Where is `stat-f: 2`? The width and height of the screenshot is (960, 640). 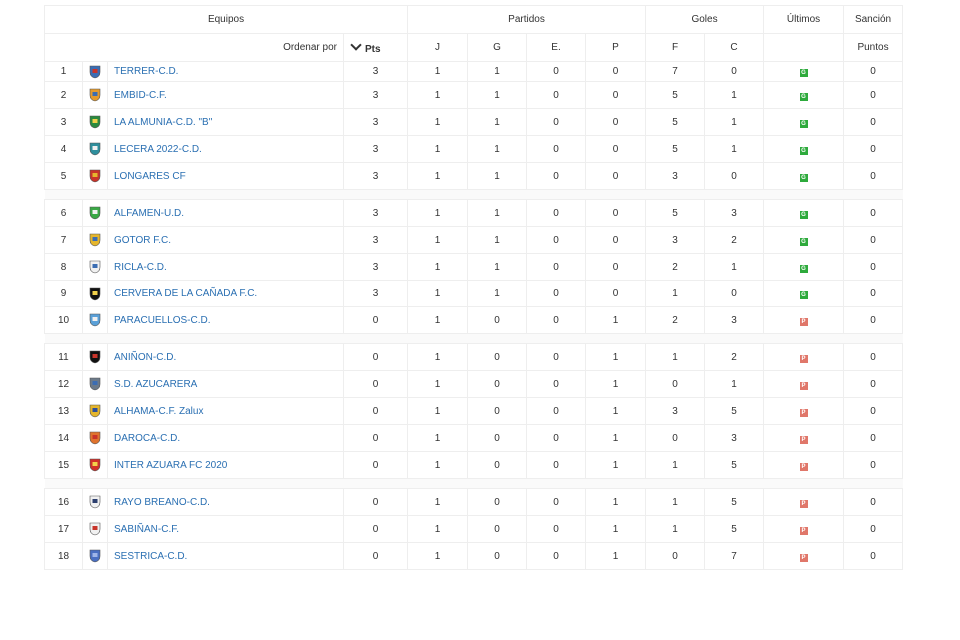
stat-f: 2 is located at coordinates (675, 320).